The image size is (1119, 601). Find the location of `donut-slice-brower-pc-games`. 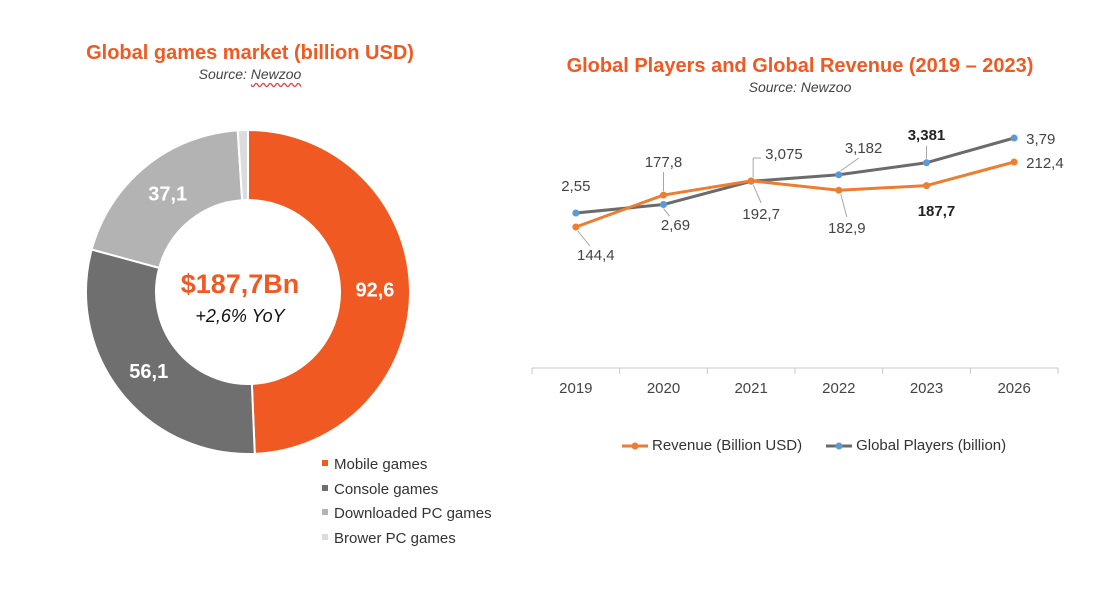

donut-slice-brower-pc-games is located at coordinates (242, 165).